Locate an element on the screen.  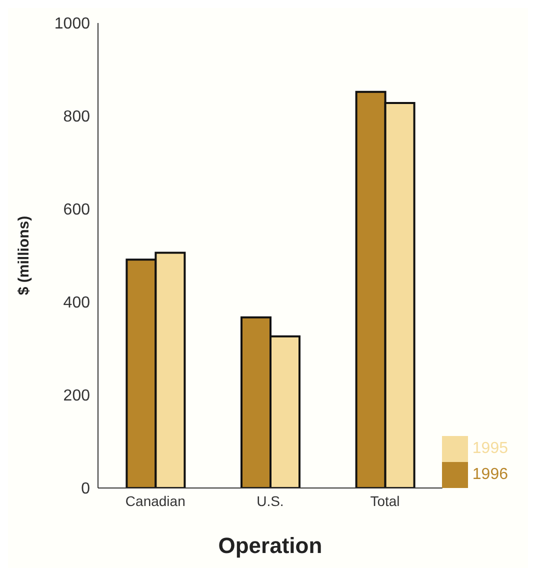
legend-label: 1996 is located at coordinates (490, 475).